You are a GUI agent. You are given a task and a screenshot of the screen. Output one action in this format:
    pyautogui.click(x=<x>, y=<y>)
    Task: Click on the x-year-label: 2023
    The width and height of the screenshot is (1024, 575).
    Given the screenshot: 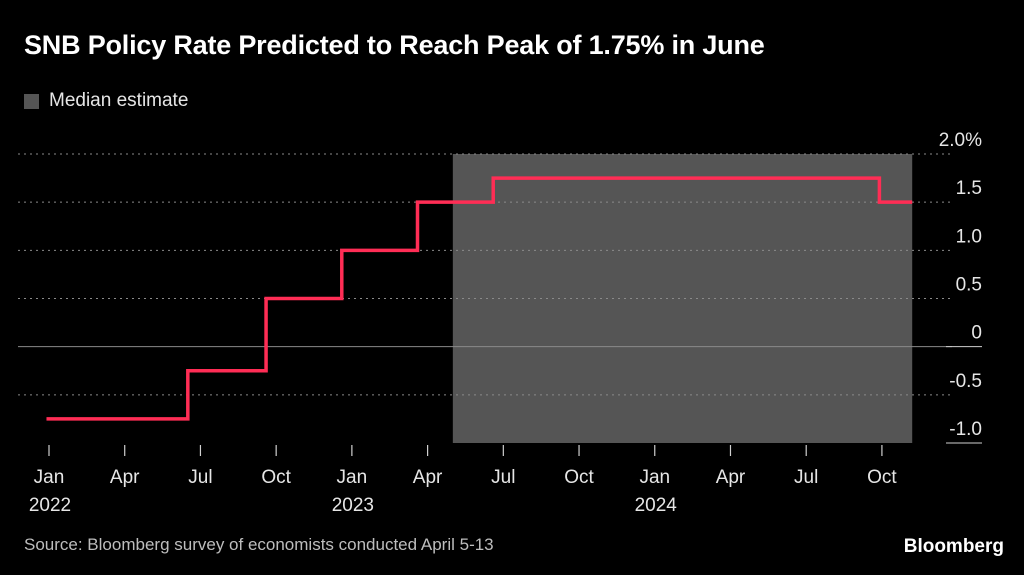 What is the action you would take?
    pyautogui.click(x=353, y=505)
    